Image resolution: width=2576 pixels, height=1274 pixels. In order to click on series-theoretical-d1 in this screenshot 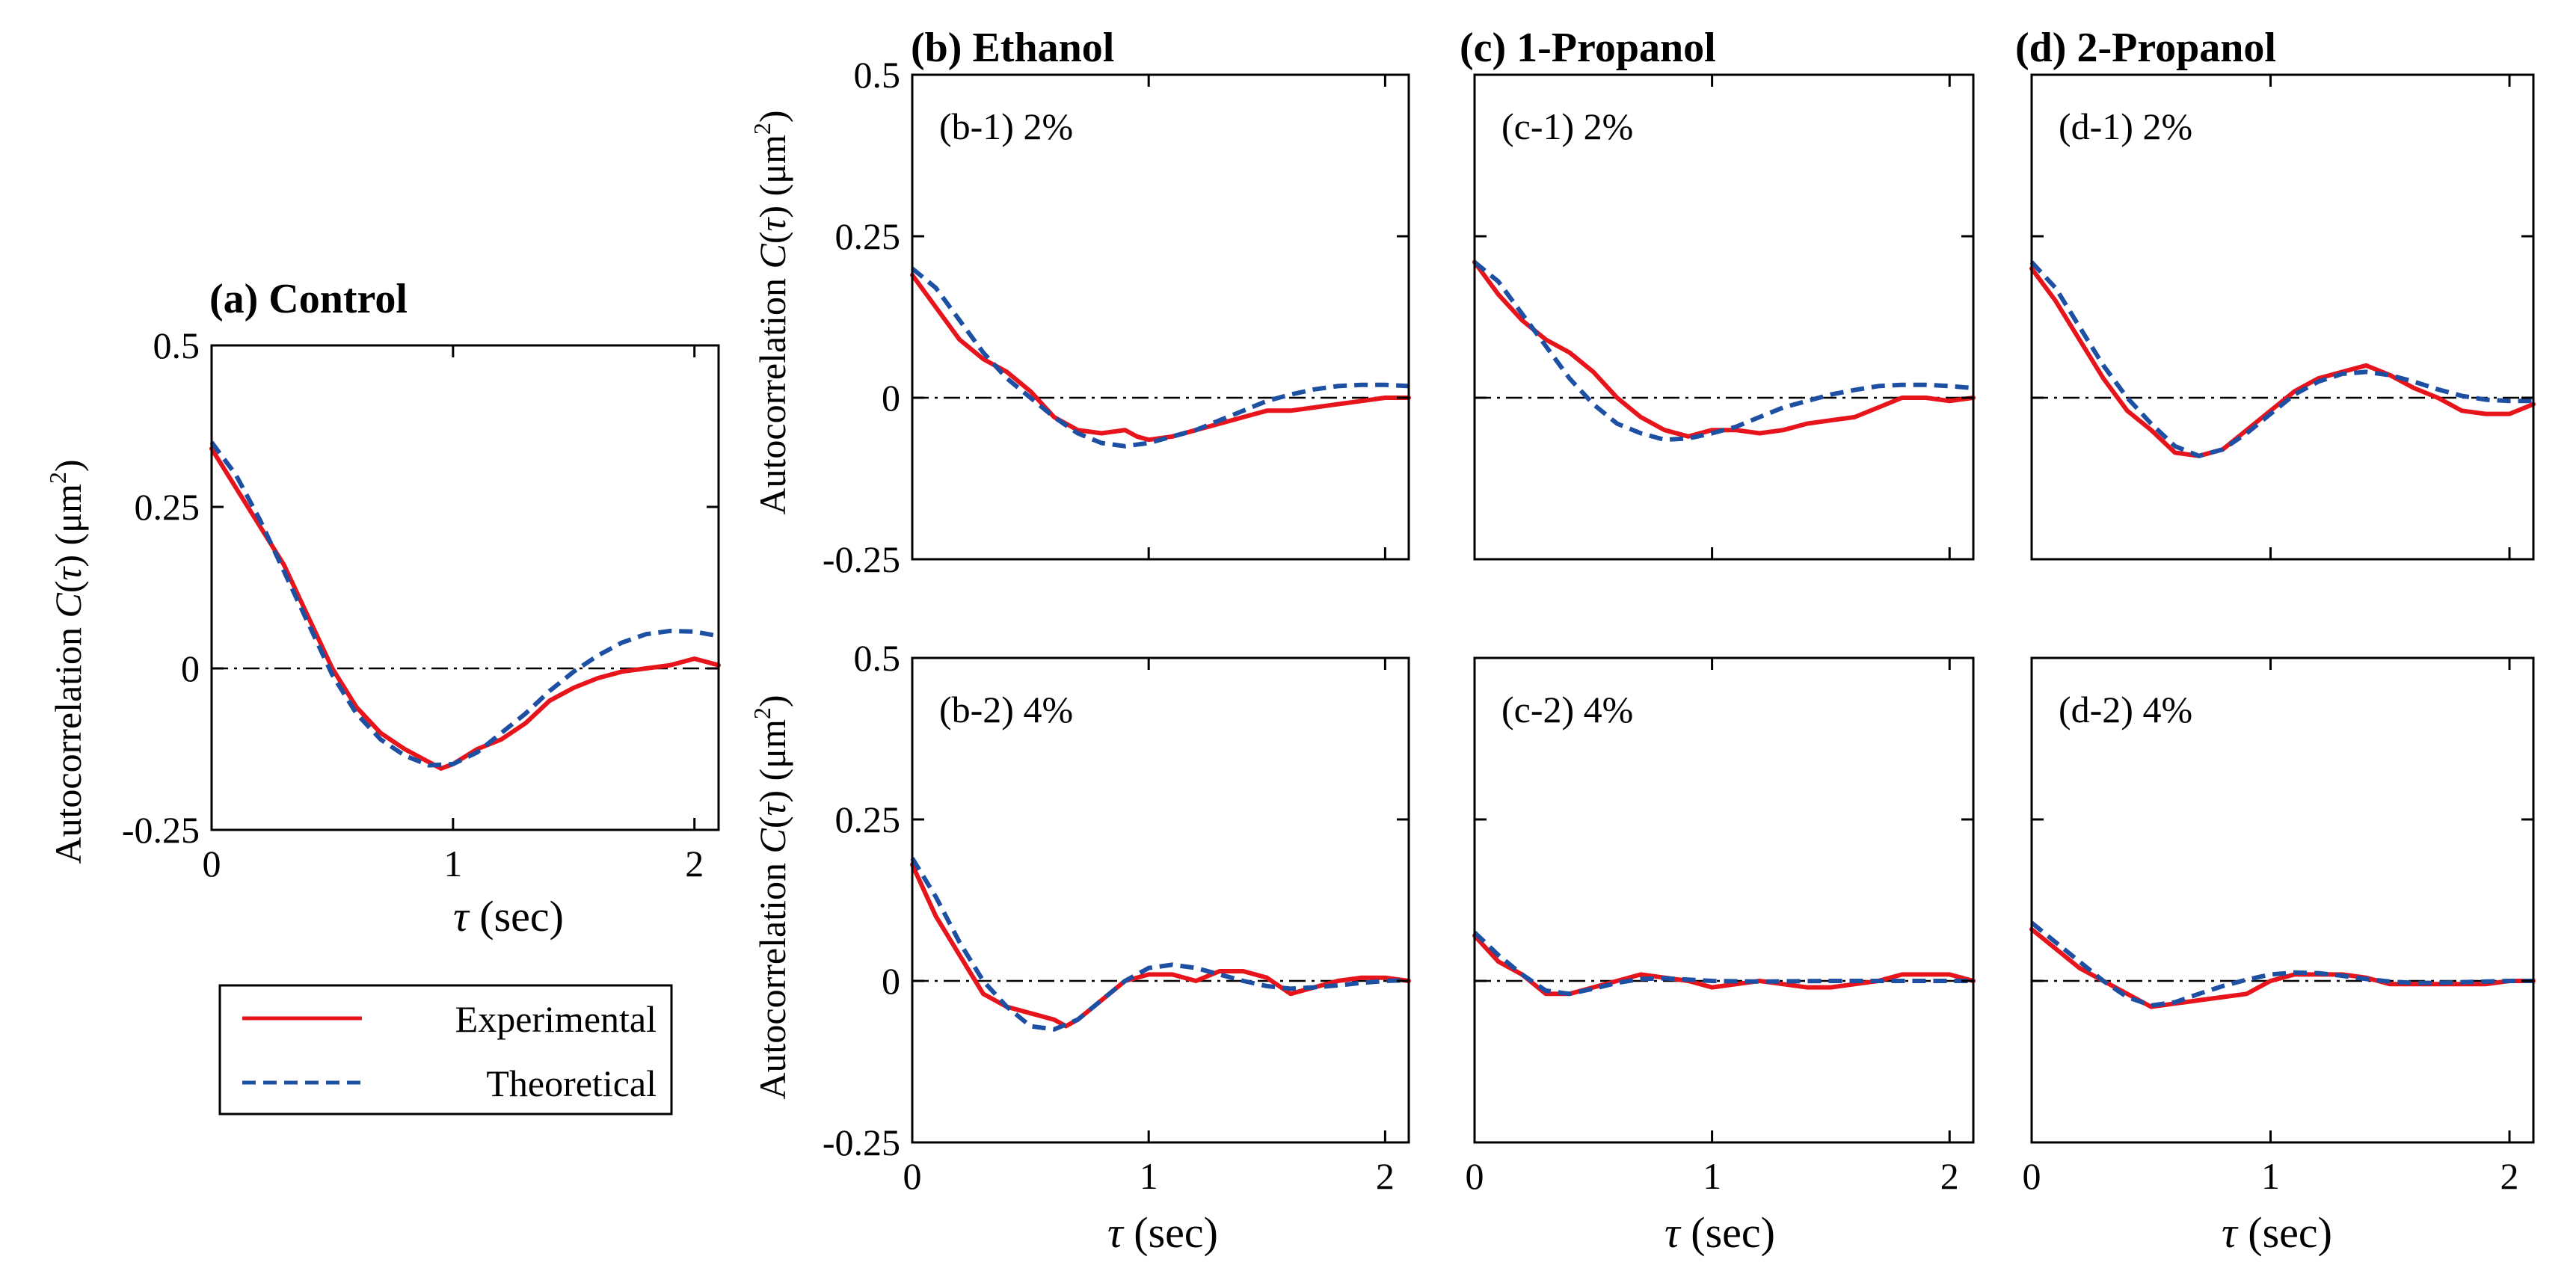, I will do `click(2281, 359)`.